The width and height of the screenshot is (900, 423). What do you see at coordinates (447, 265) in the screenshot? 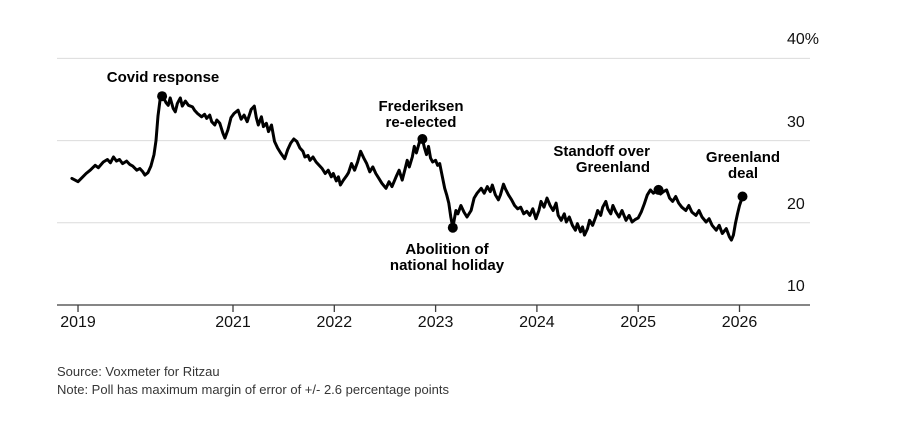
I see `annotation-line: national holiday` at bounding box center [447, 265].